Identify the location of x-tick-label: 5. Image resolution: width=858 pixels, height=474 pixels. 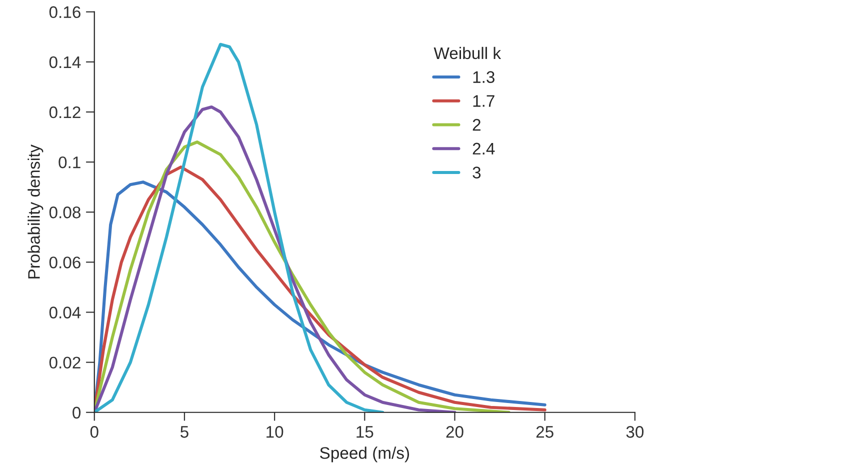
(184, 432).